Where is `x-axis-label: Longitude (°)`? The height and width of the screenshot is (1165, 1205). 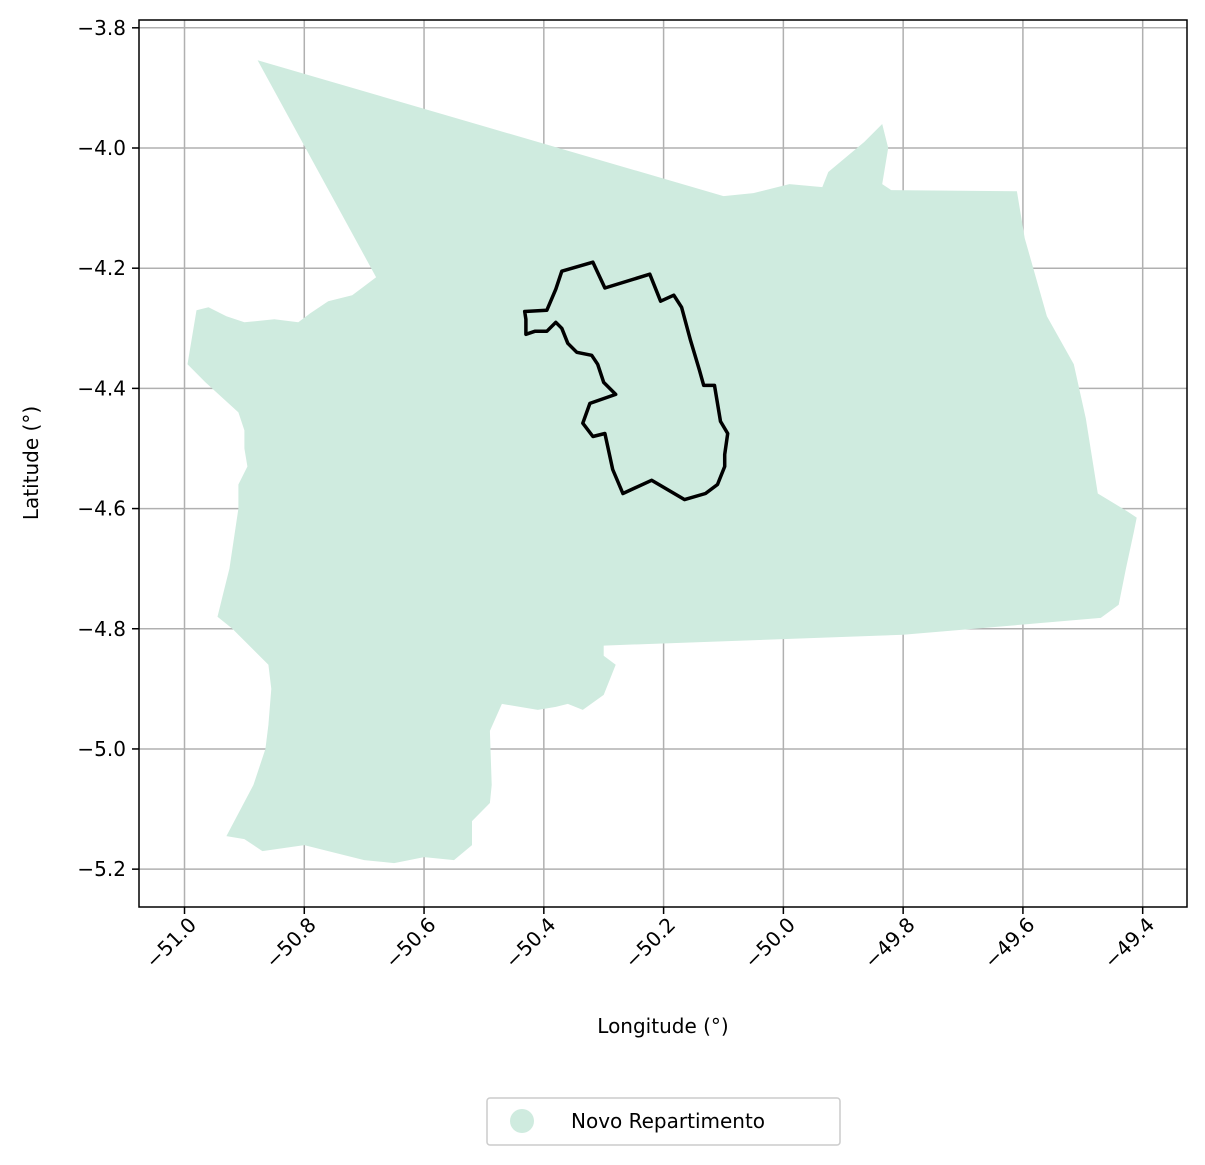
x-axis-label: Longitude (°) is located at coordinates (662, 1026).